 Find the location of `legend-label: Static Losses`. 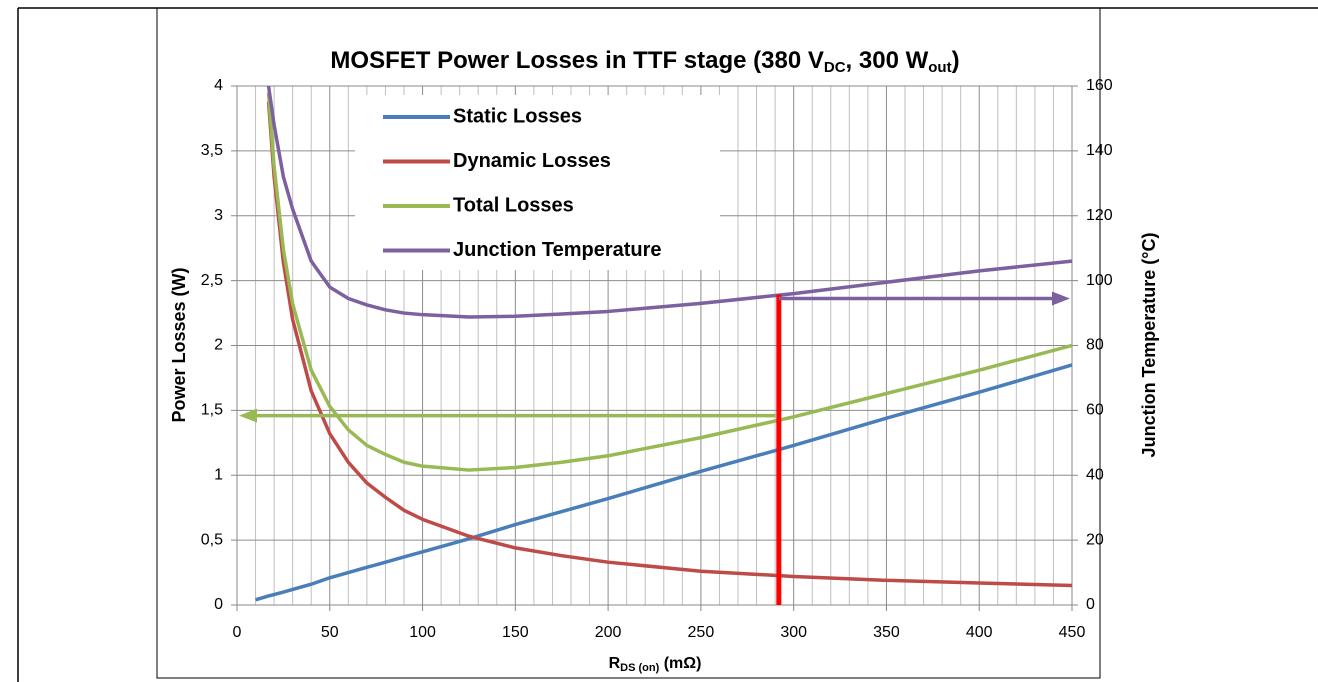

legend-label: Static Losses is located at coordinates (517, 116).